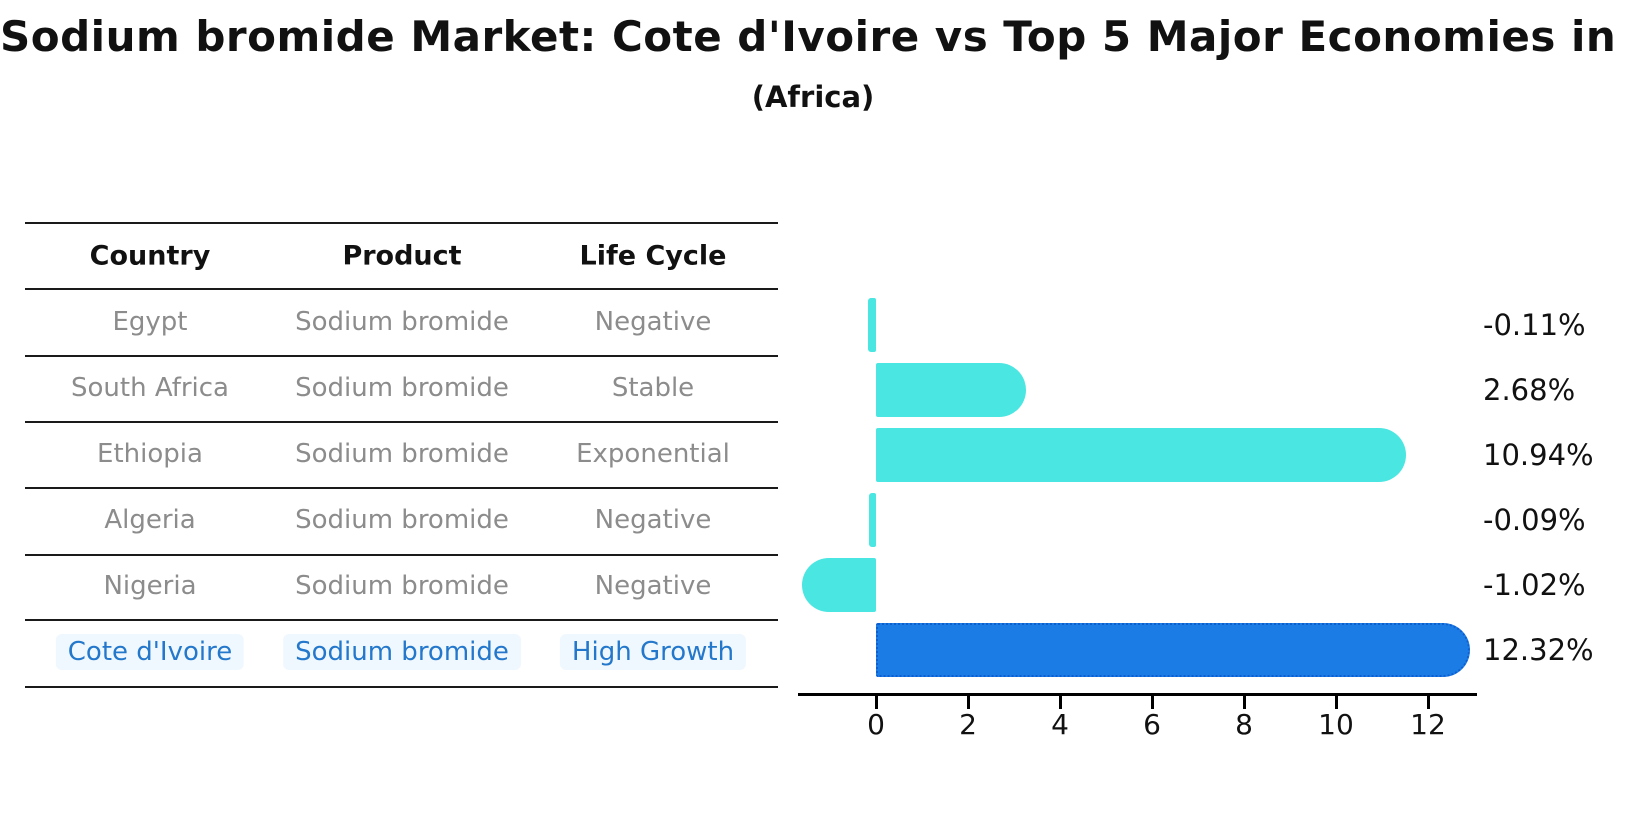  I want to click on bar-cote-d-ivoire, so click(1173, 650).